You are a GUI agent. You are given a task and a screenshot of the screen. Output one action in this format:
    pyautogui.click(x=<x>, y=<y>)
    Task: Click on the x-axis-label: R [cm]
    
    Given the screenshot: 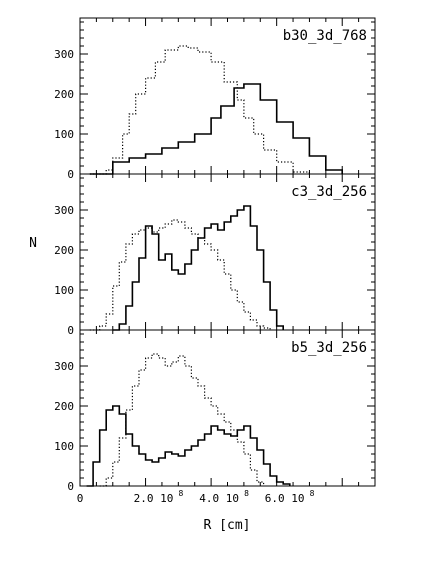 What is the action you would take?
    pyautogui.click(x=227, y=525)
    